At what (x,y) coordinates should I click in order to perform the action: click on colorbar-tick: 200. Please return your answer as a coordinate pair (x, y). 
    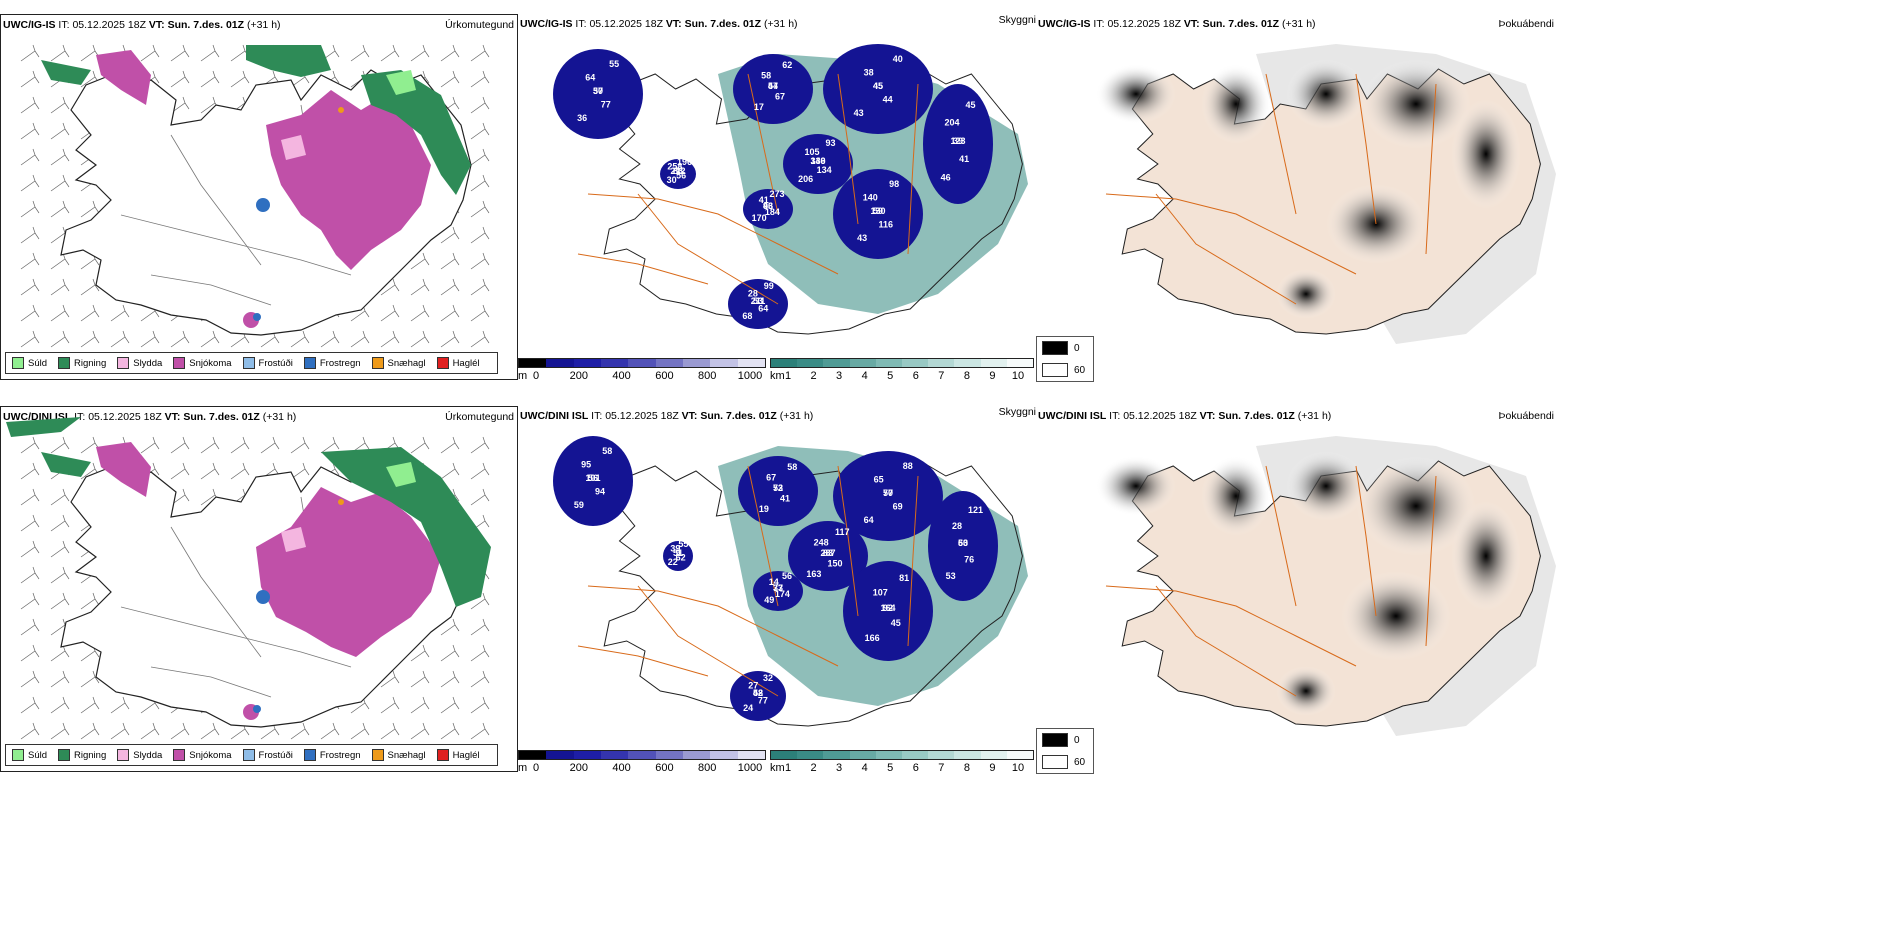
    Looking at the image, I should click on (578, 376).